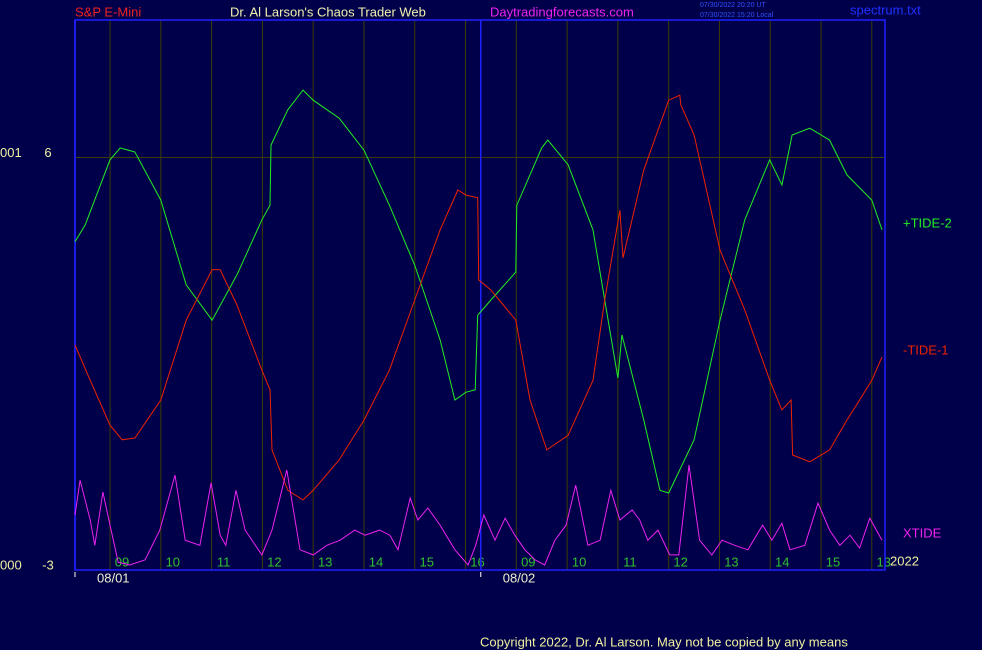  I want to click on site-title: Dr. Al Larson's Chaos Trader Web, so click(328, 11).